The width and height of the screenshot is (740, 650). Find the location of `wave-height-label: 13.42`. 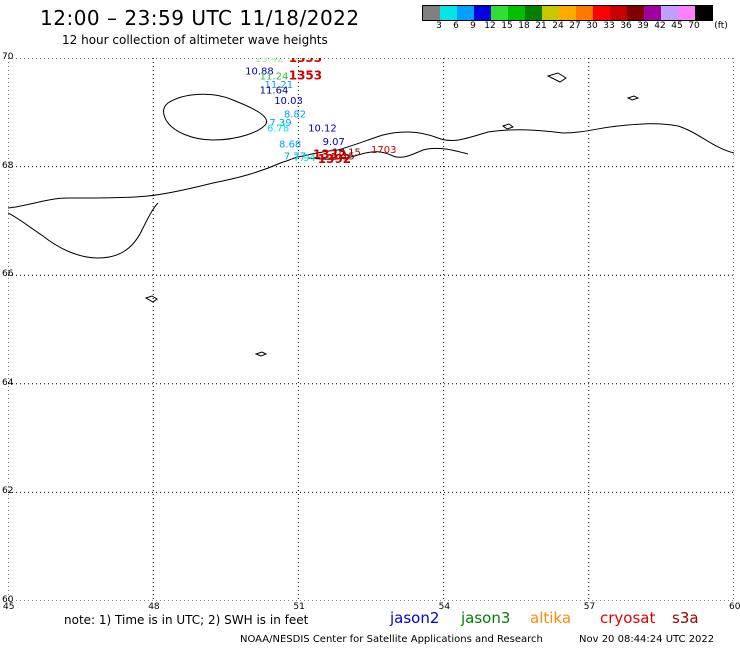

wave-height-label: 13.42 is located at coordinates (269, 61).